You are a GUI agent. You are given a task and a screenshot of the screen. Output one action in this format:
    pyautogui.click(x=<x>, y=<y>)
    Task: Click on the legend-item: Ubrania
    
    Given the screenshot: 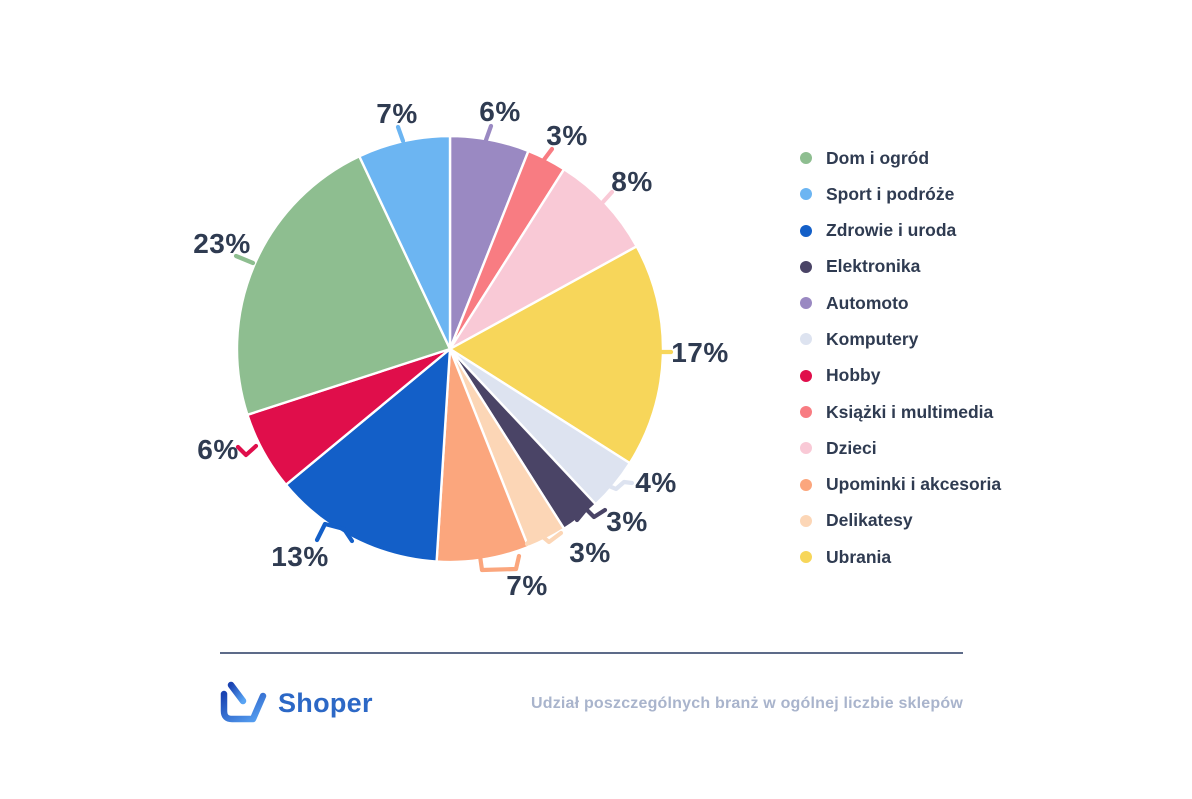 What is the action you would take?
    pyautogui.click(x=900, y=557)
    